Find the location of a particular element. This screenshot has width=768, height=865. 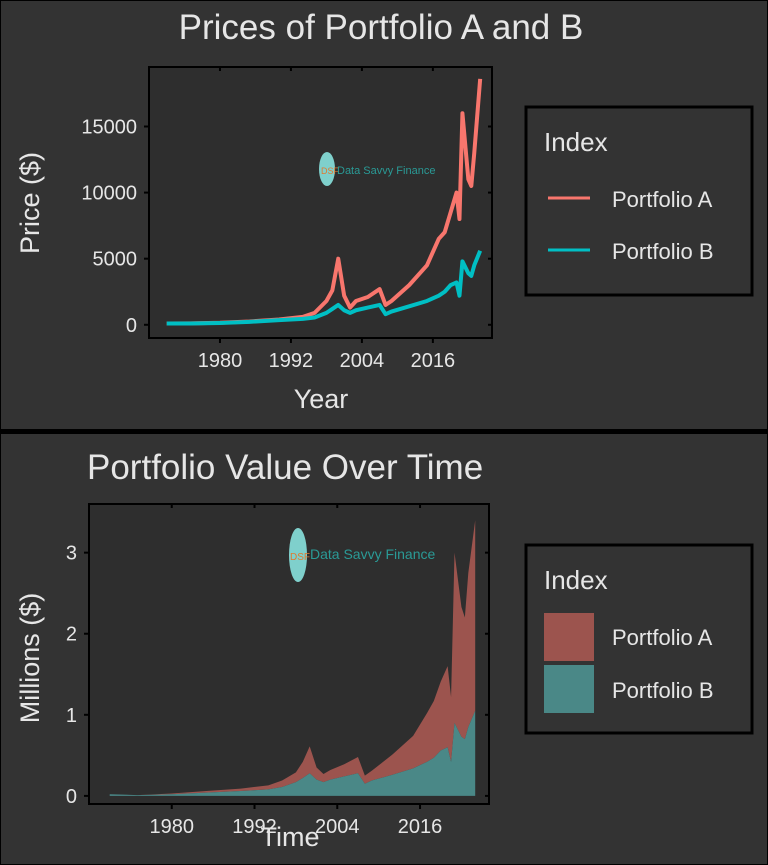

y-tick-label: 2 is located at coordinates (71, 635).